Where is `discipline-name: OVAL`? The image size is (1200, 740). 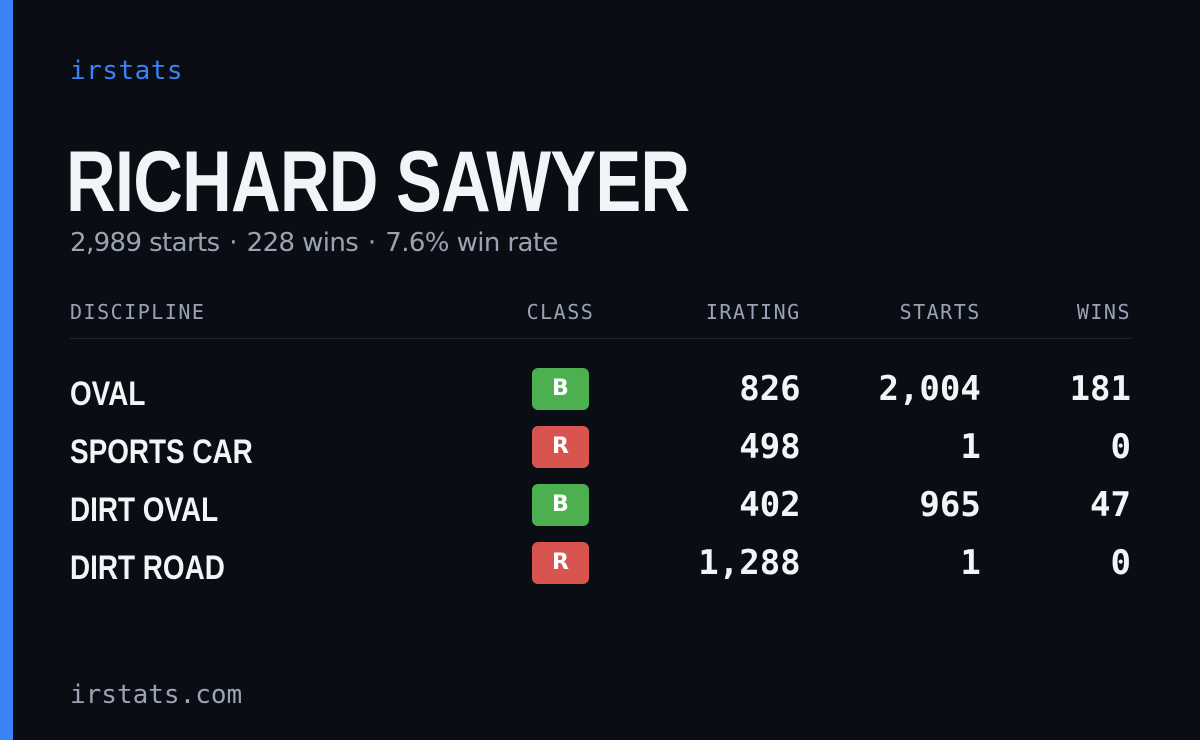
discipline-name: OVAL is located at coordinates (108, 393).